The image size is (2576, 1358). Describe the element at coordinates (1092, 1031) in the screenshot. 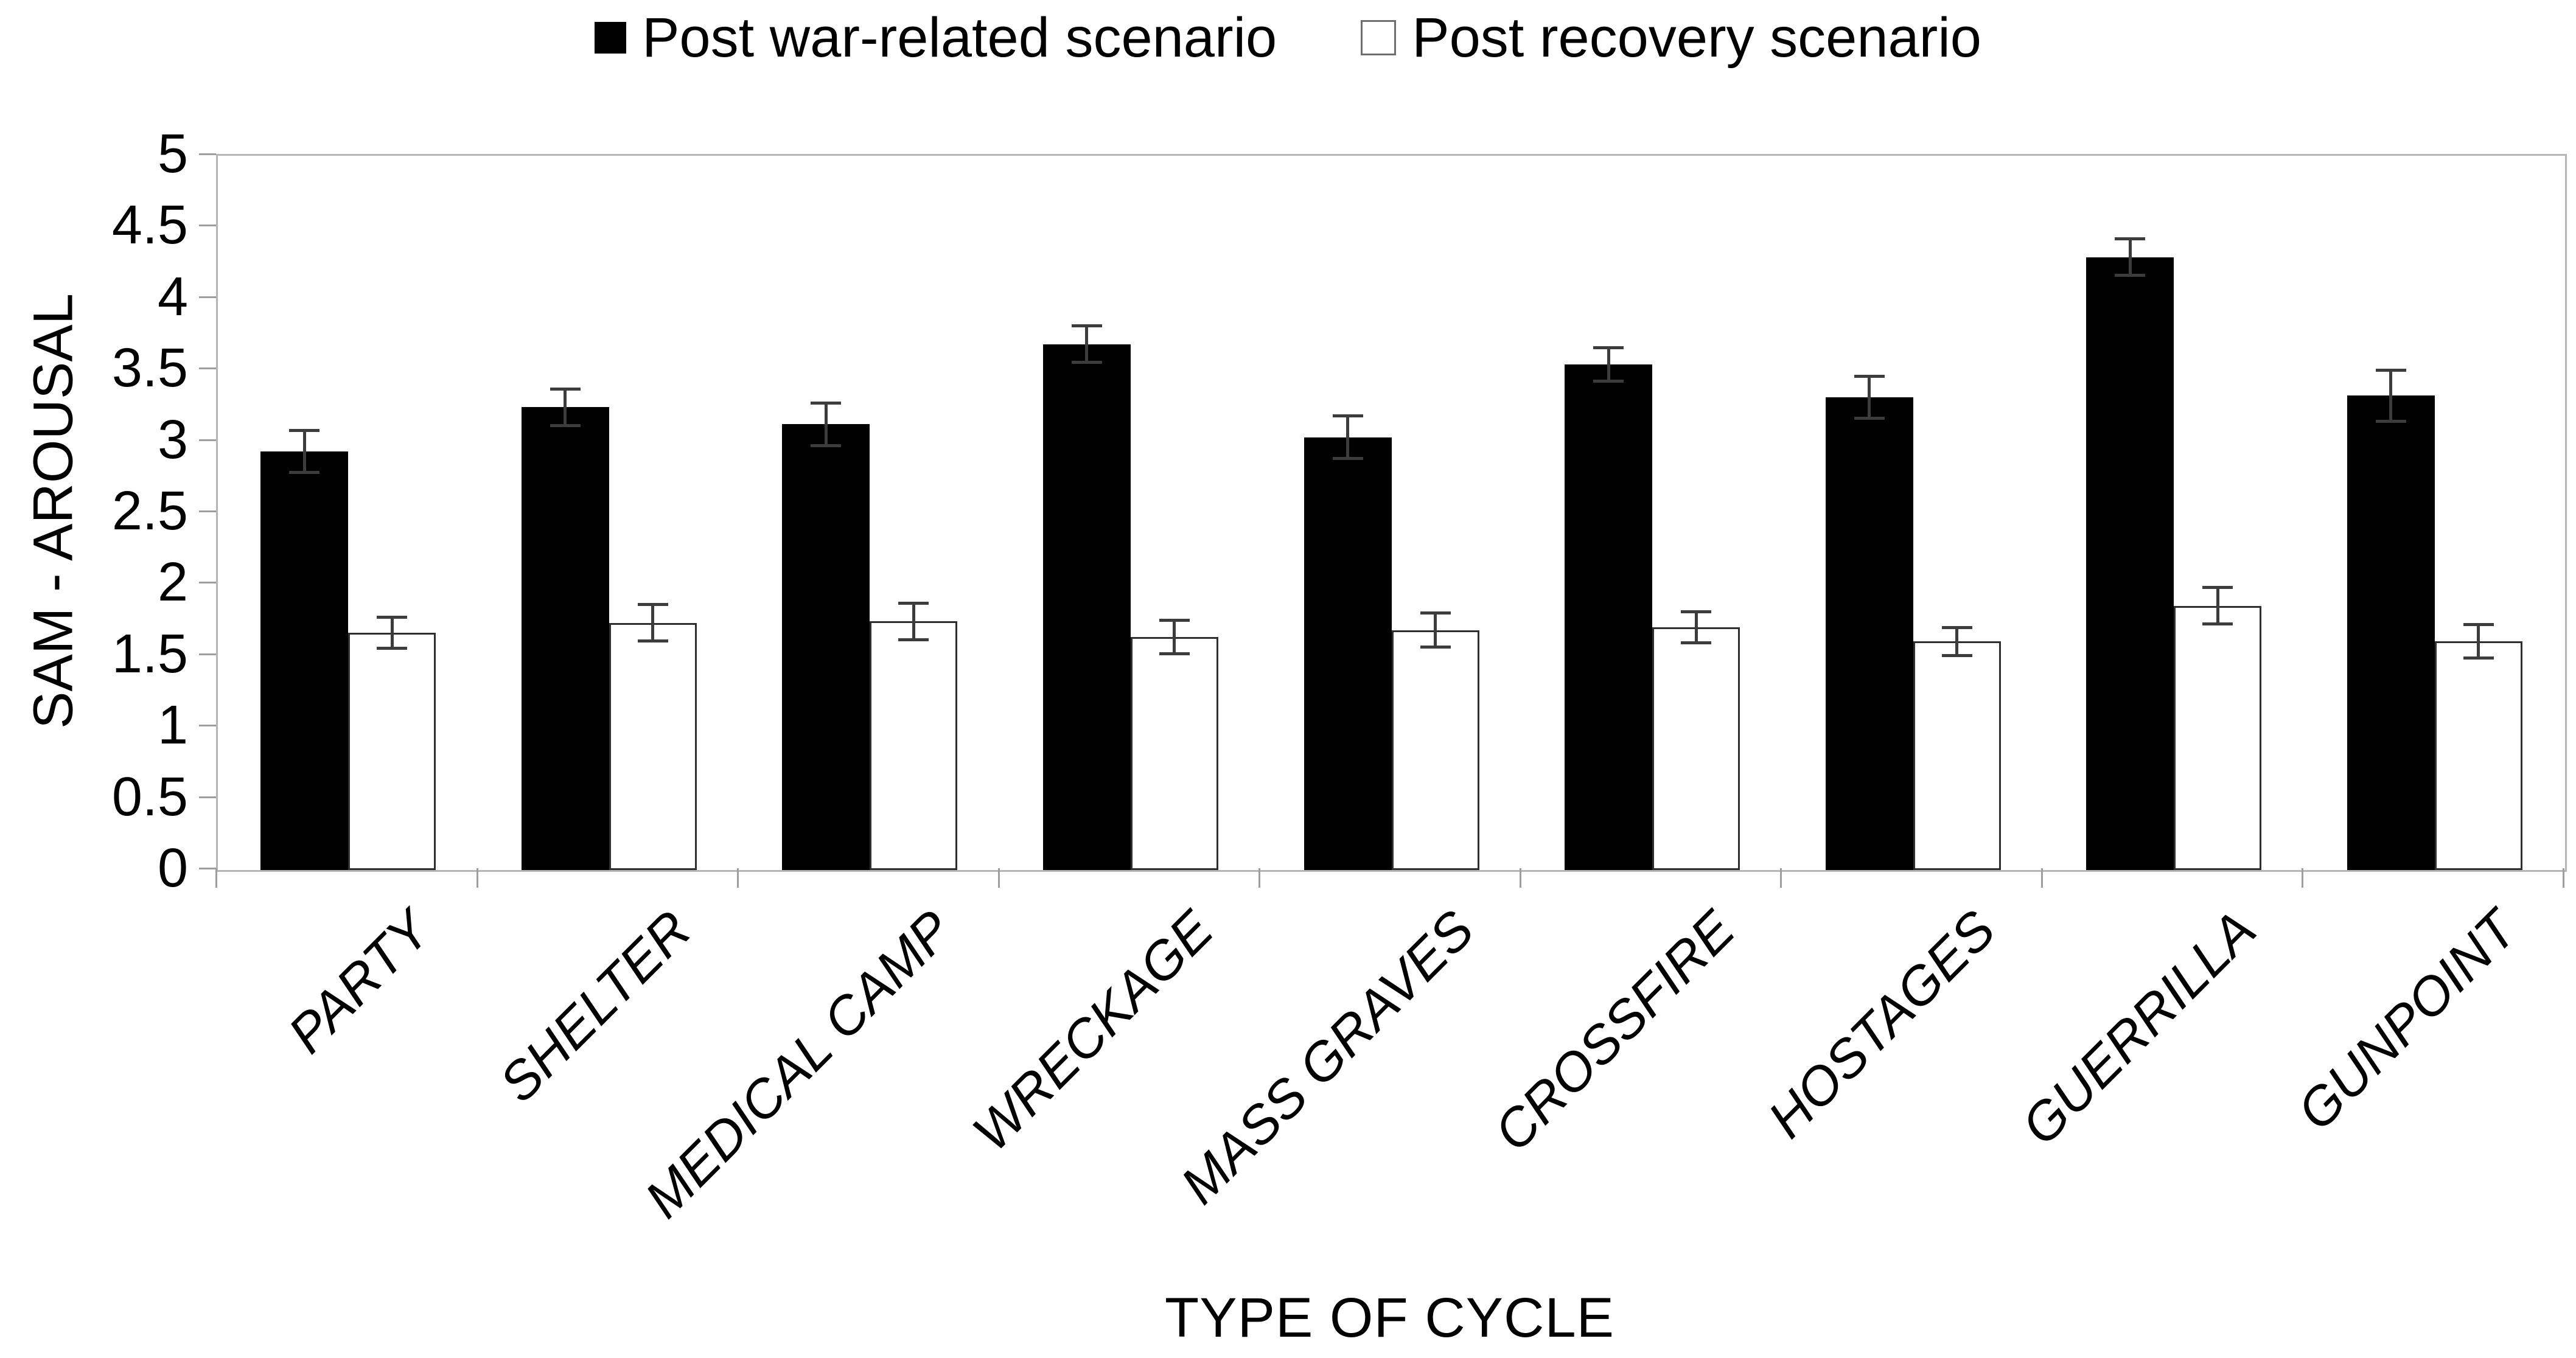

I see `x-axis-label-wreckage: WRECKAGE` at that location.